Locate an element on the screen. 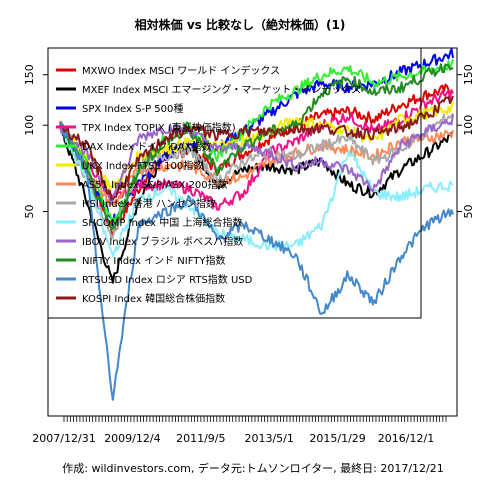 The height and width of the screenshot is (480, 480). x-tick-label: 2007/12/31 is located at coordinates (63, 438).